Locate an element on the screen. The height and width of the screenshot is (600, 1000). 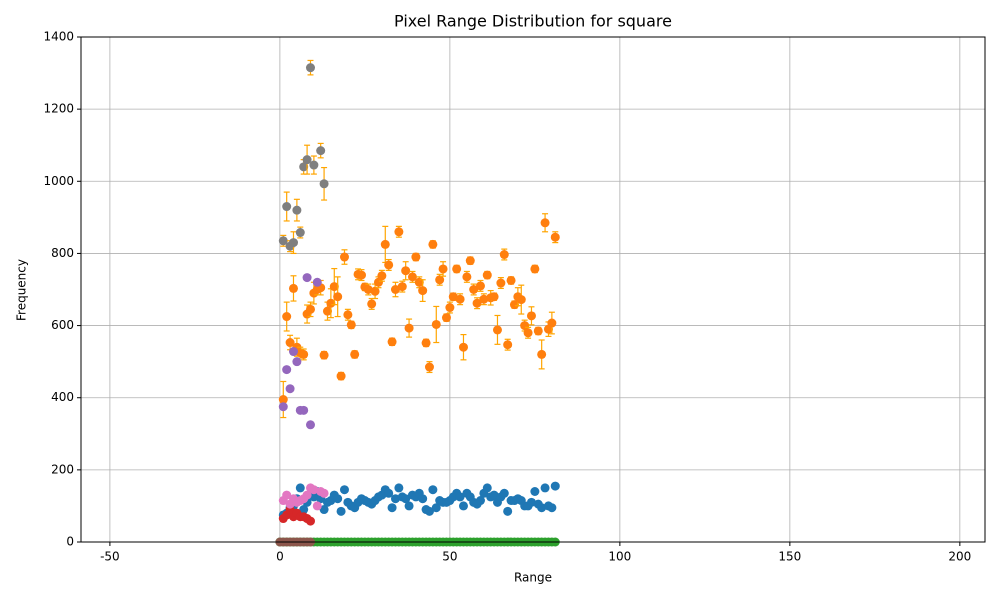
y-tick-label: 800 is located at coordinates (62, 253).